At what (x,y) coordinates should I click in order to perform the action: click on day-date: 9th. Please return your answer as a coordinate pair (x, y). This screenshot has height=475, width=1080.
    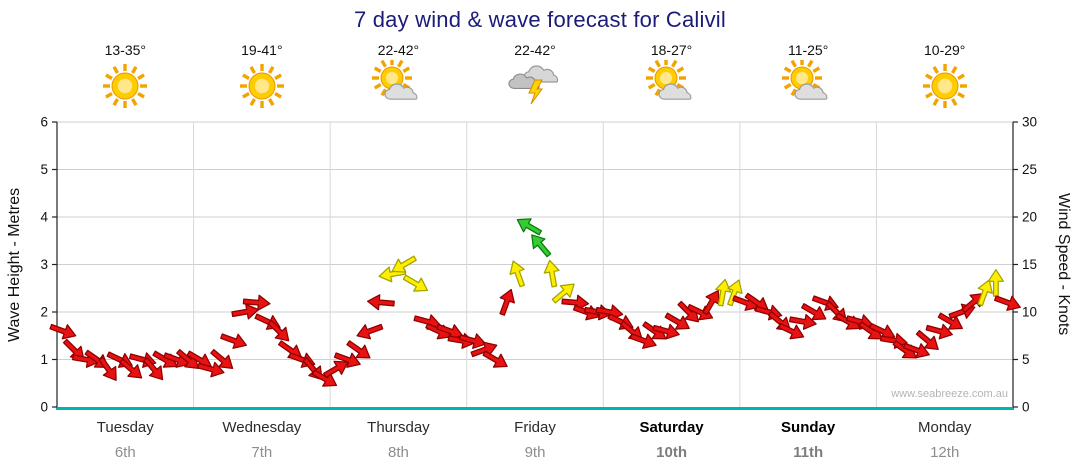
    Looking at the image, I should click on (535, 452).